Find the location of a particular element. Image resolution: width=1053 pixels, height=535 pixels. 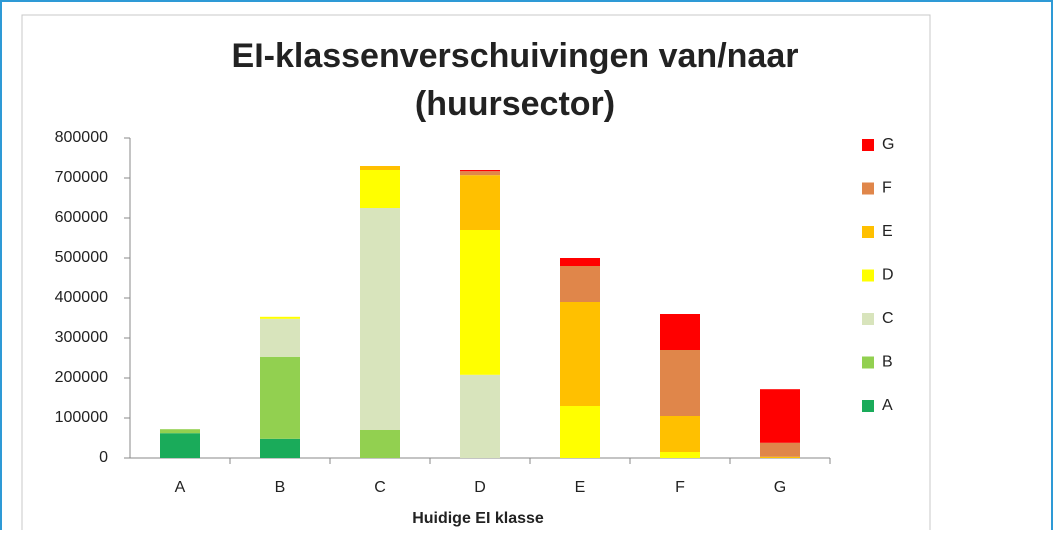

legend-label: D is located at coordinates (888, 275).